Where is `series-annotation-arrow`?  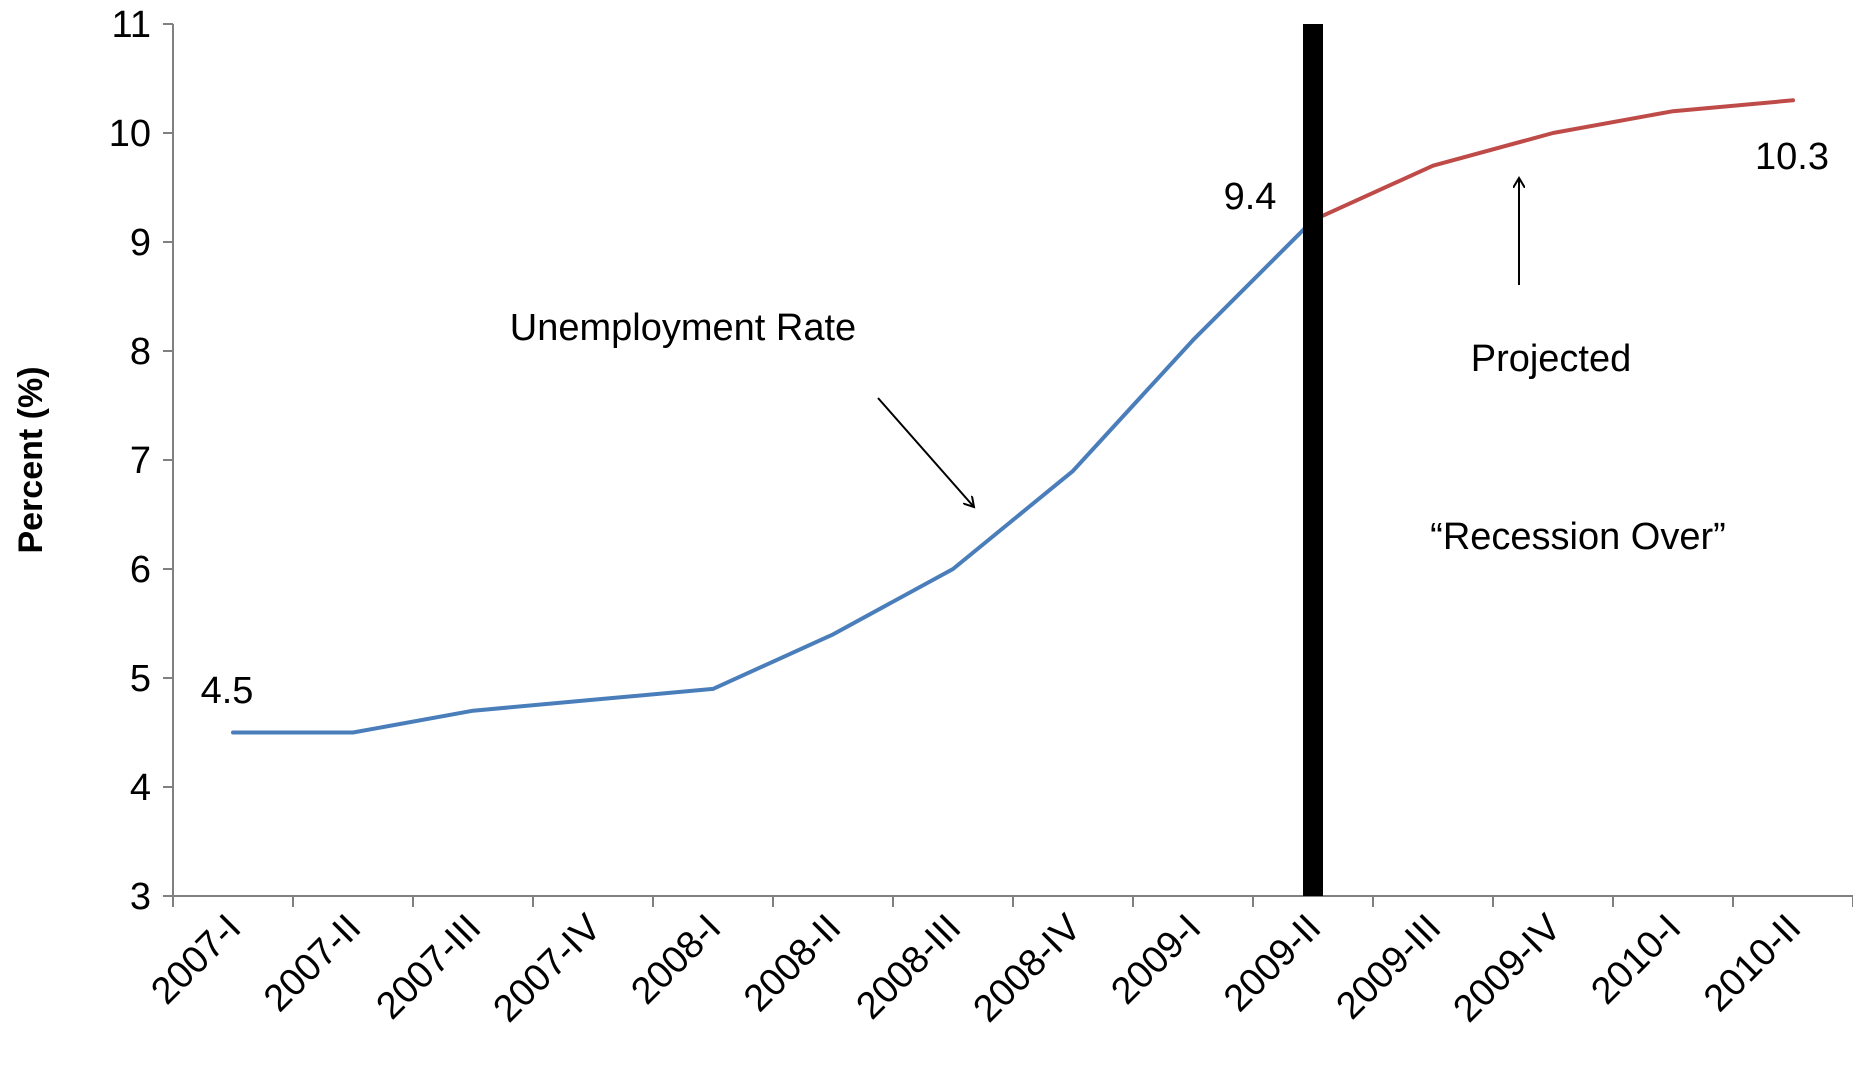
series-annotation-arrow is located at coordinates (925, 452).